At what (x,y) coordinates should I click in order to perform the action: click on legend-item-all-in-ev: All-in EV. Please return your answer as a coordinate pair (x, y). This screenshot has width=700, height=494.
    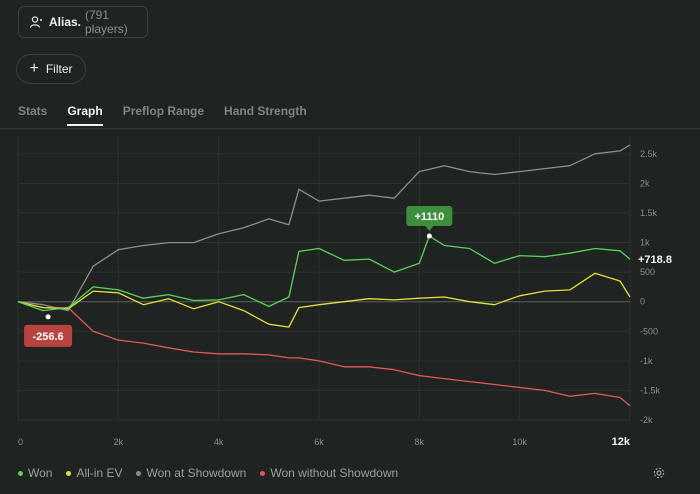
    Looking at the image, I should click on (94, 473).